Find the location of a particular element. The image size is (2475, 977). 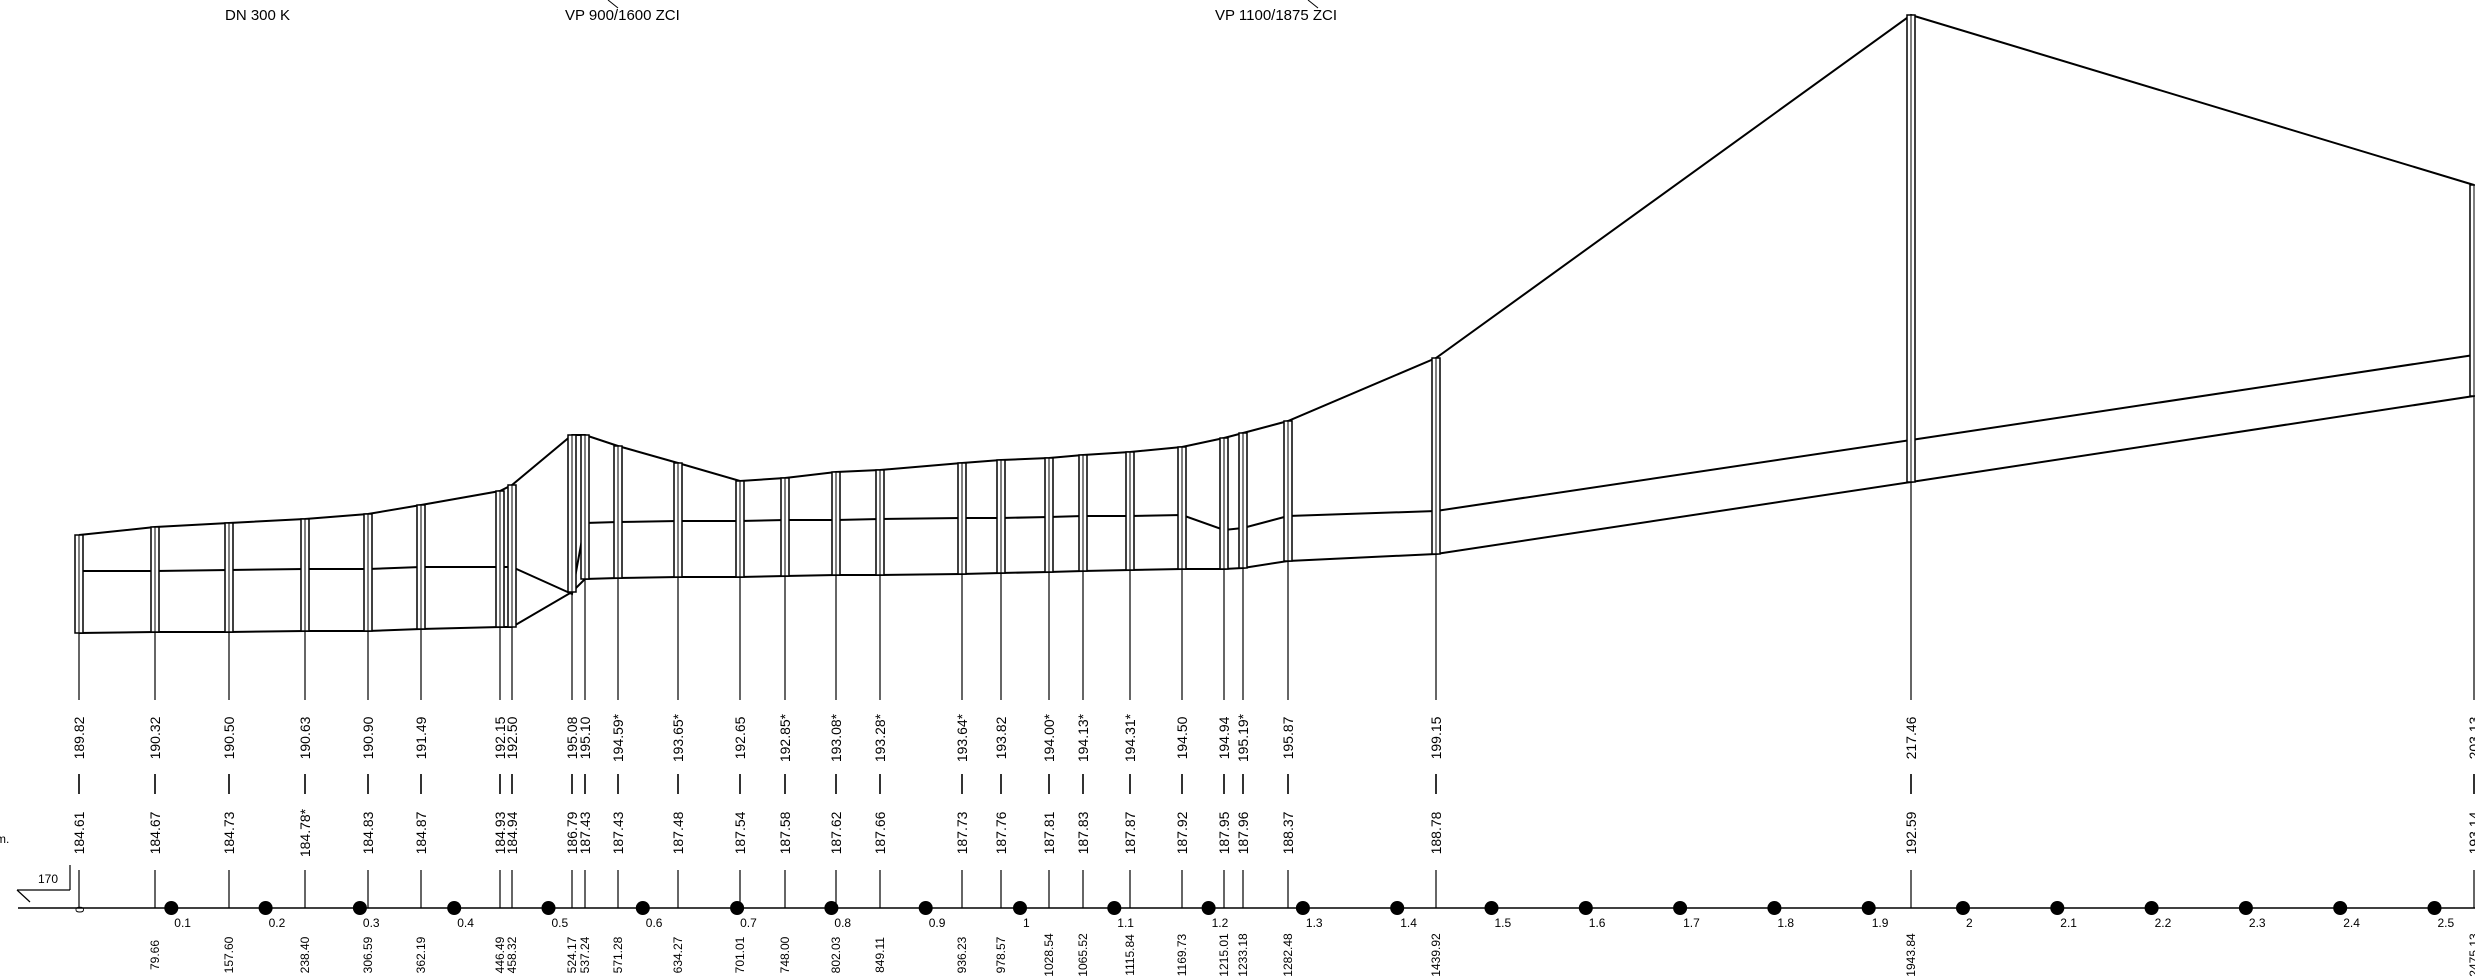

scale-unit-label: m. is located at coordinates (4, 839).